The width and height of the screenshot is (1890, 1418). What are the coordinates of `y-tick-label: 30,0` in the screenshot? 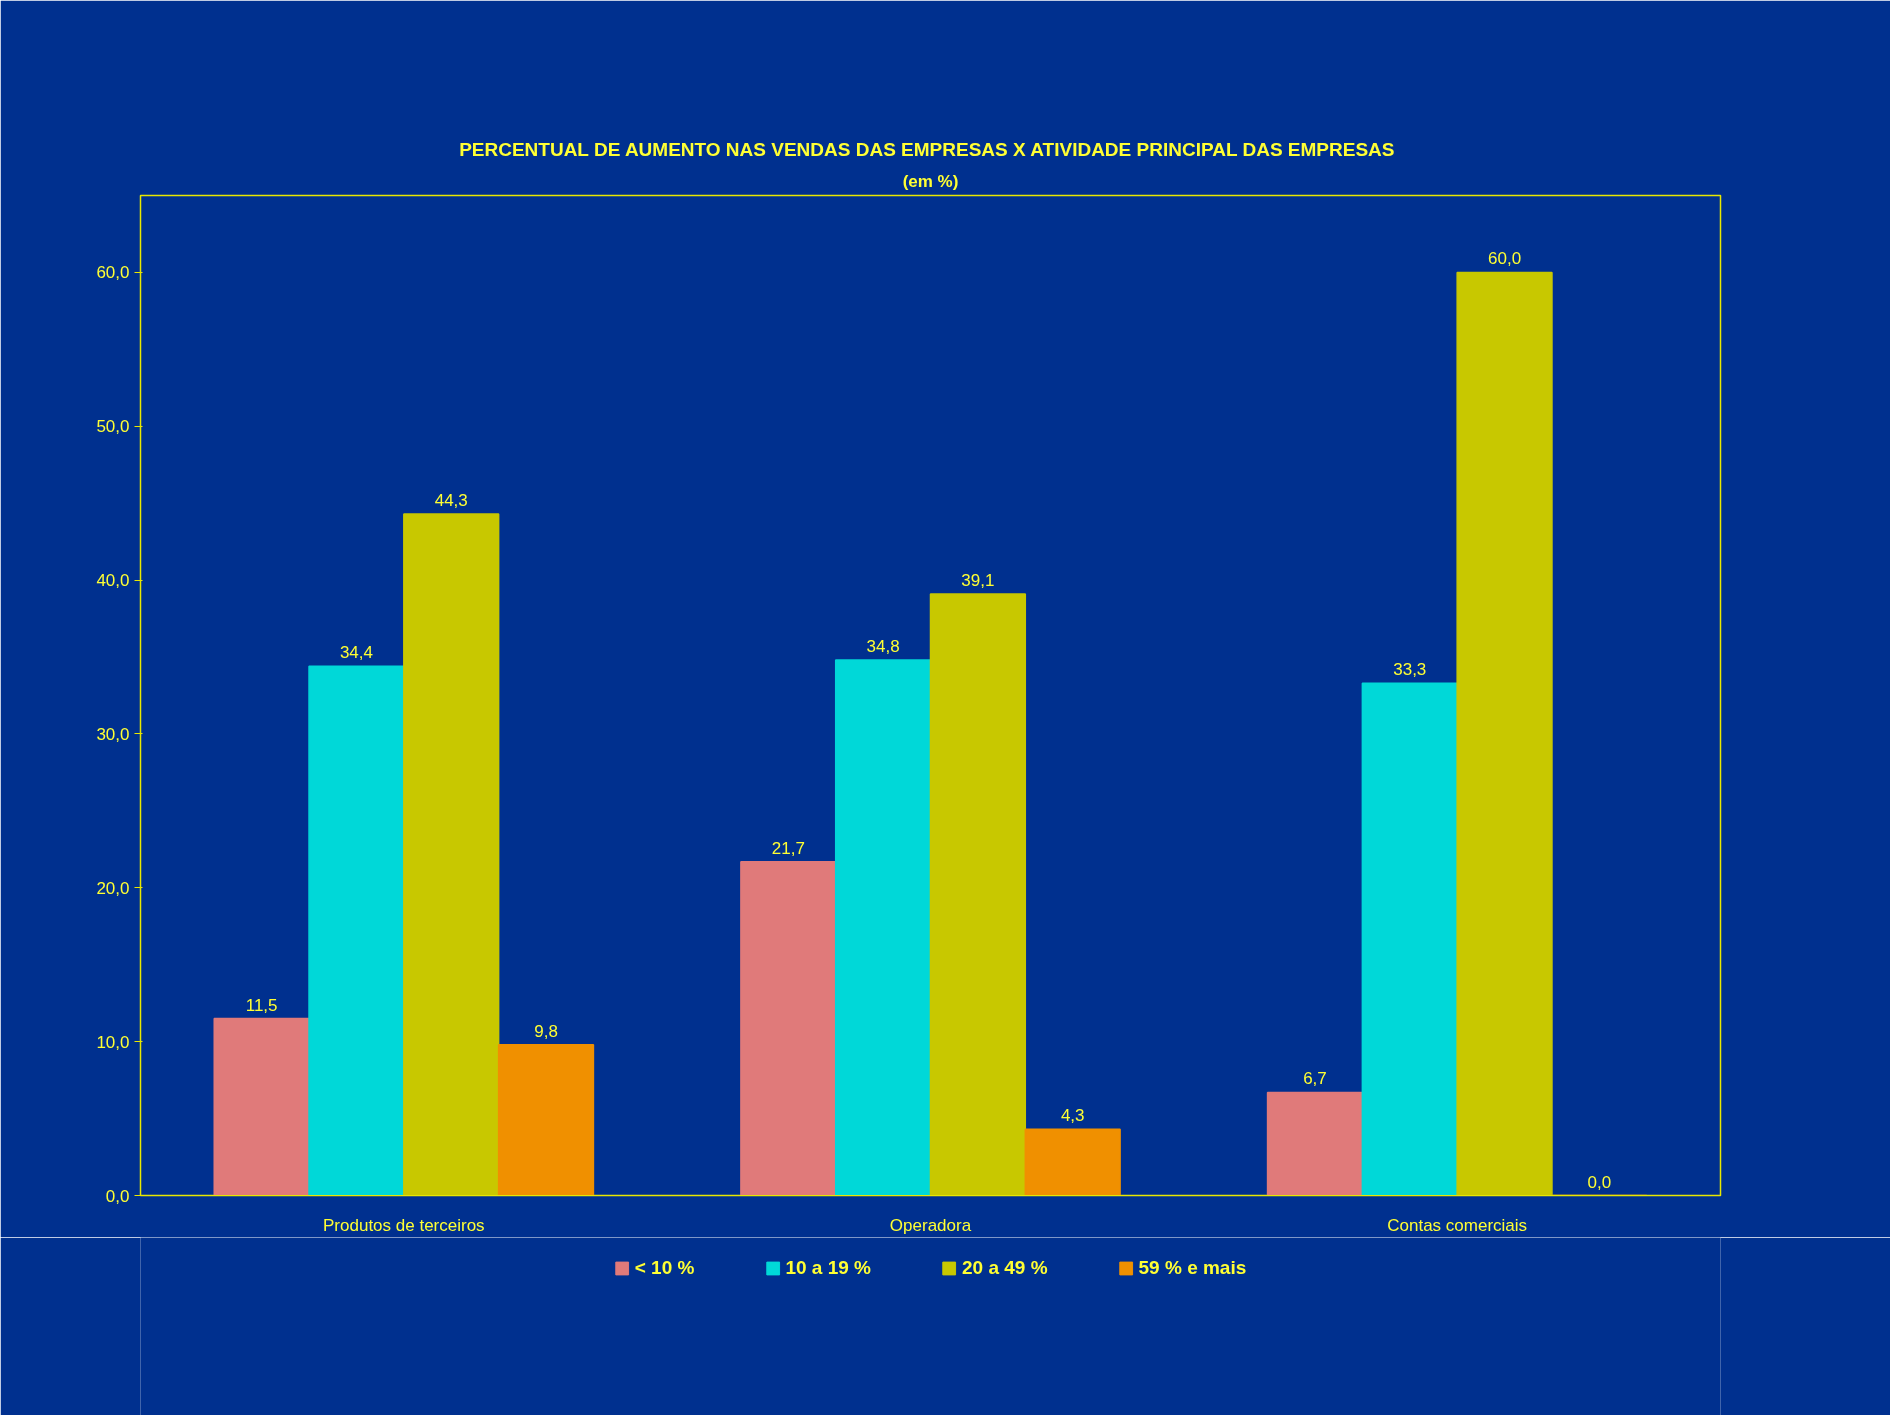 It's located at (113, 734).